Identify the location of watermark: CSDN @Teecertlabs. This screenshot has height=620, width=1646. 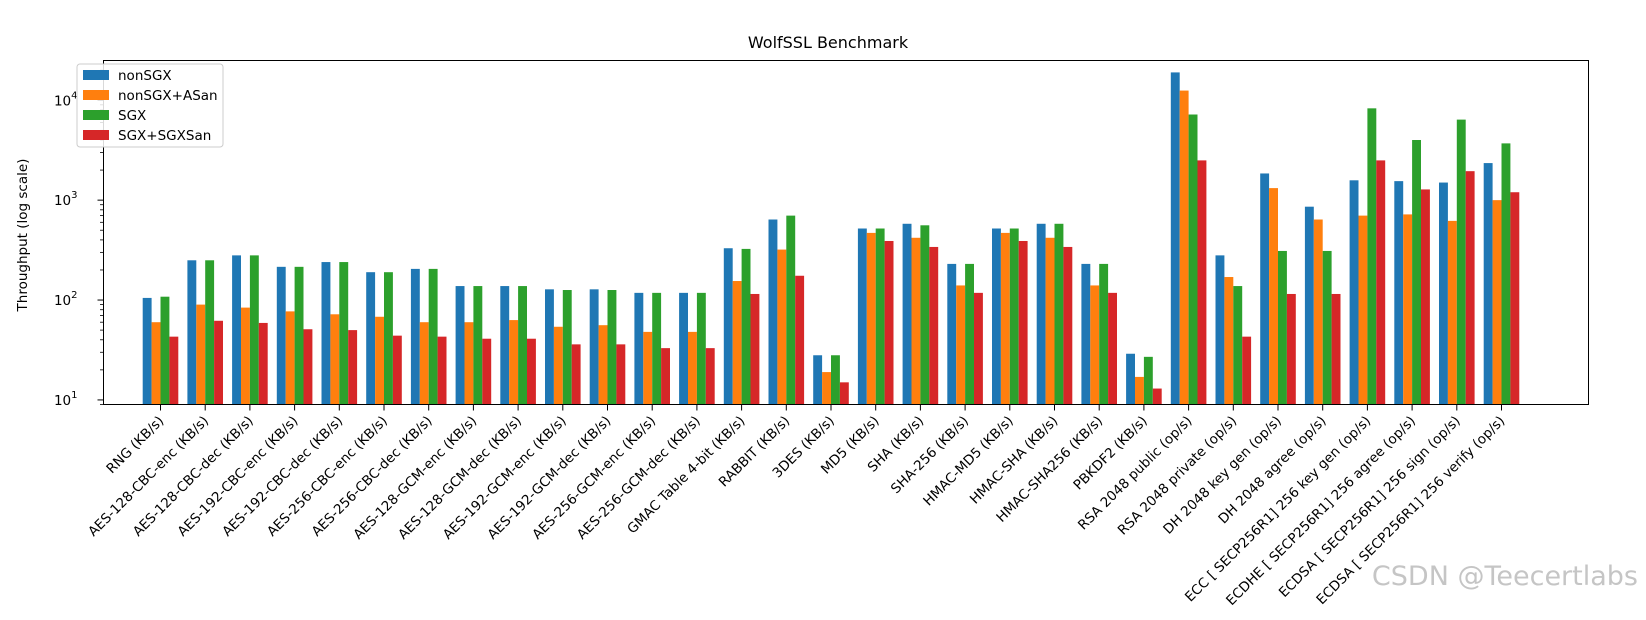
(1504, 576).